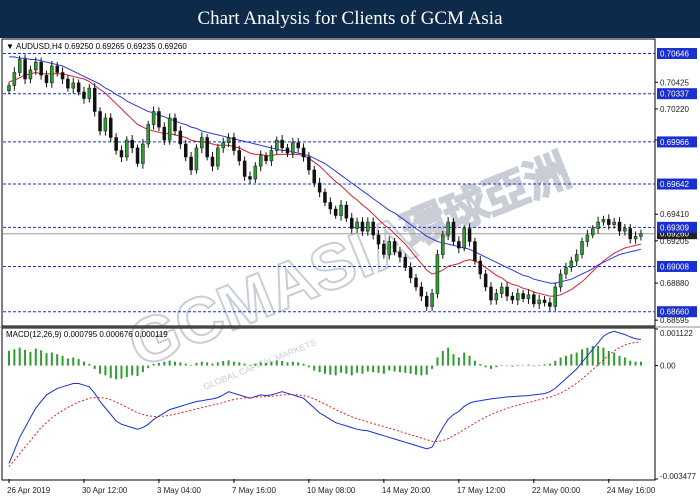  I want to click on price-tick-label: 0.70425, so click(674, 82).